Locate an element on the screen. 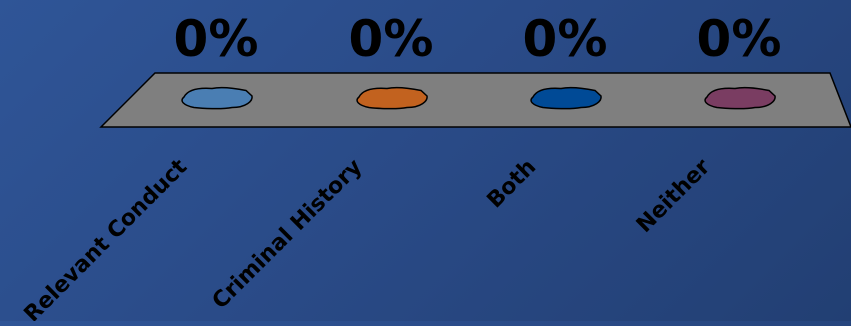 This screenshot has width=851, height=326. category-label: Relevant Conduct is located at coordinates (106, 237).